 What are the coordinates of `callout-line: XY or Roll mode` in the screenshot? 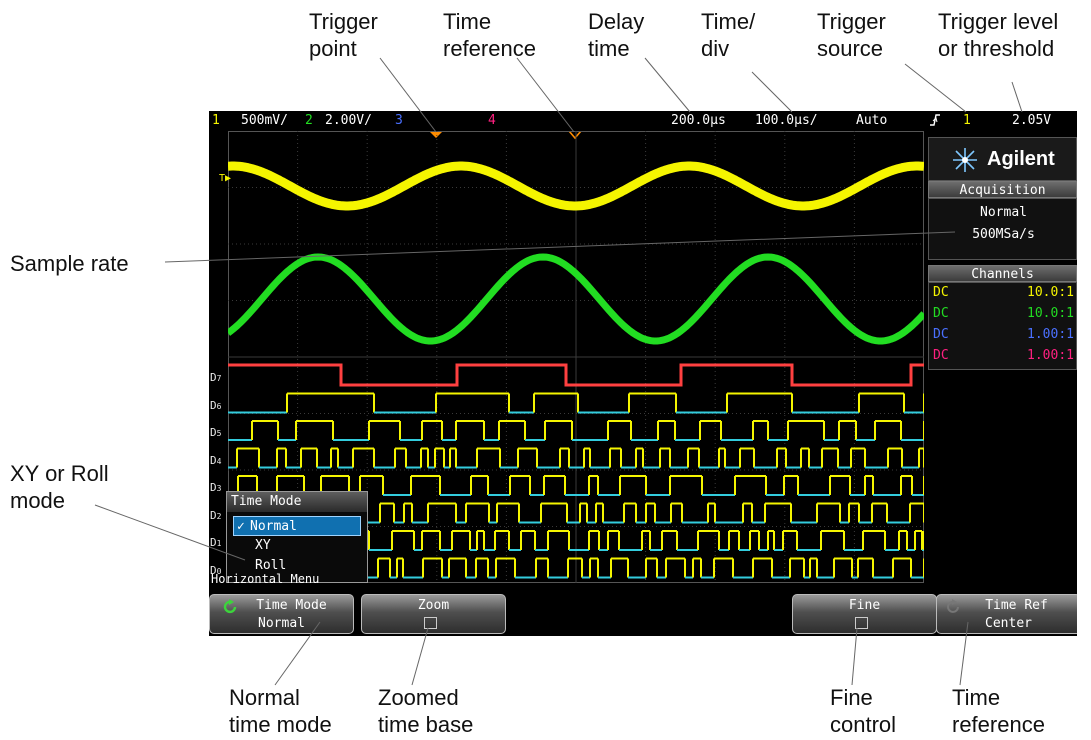 It's located at (59, 487).